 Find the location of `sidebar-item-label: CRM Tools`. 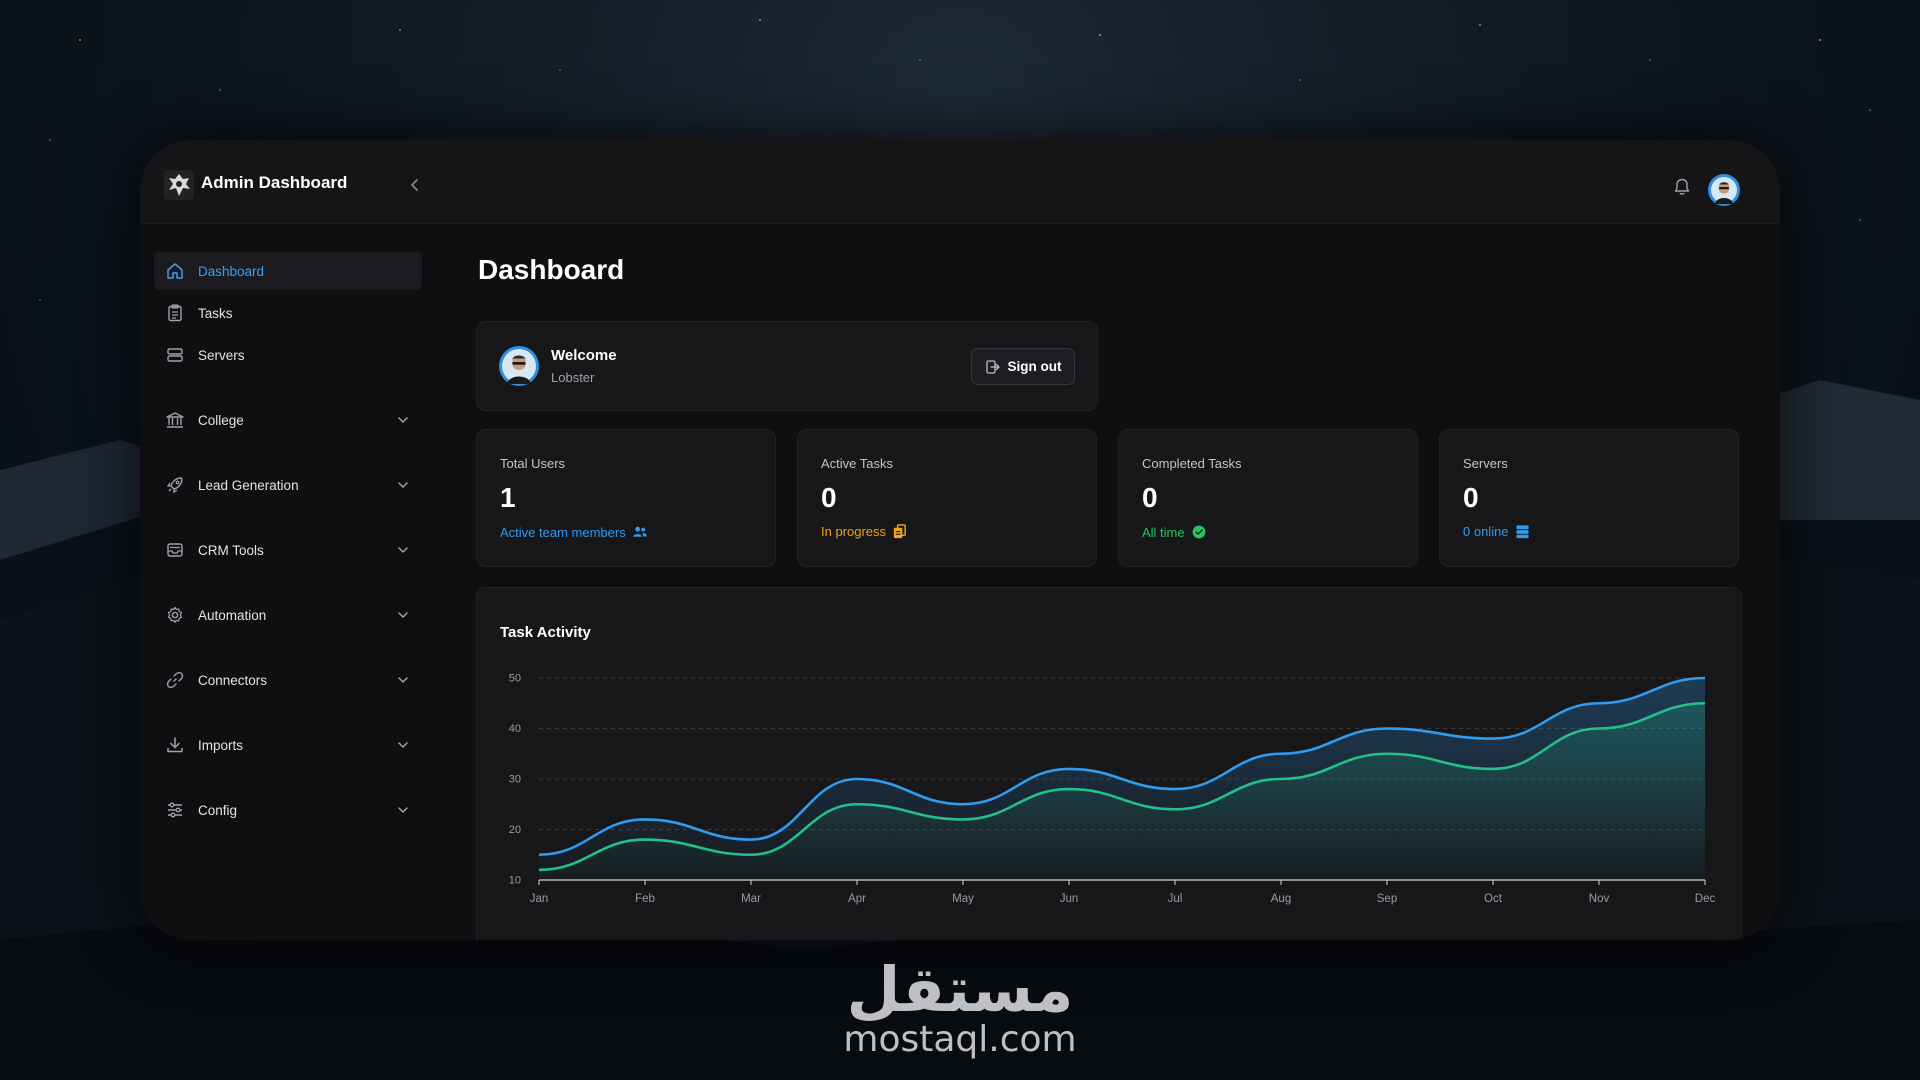

sidebar-item-label: CRM Tools is located at coordinates (231, 550).